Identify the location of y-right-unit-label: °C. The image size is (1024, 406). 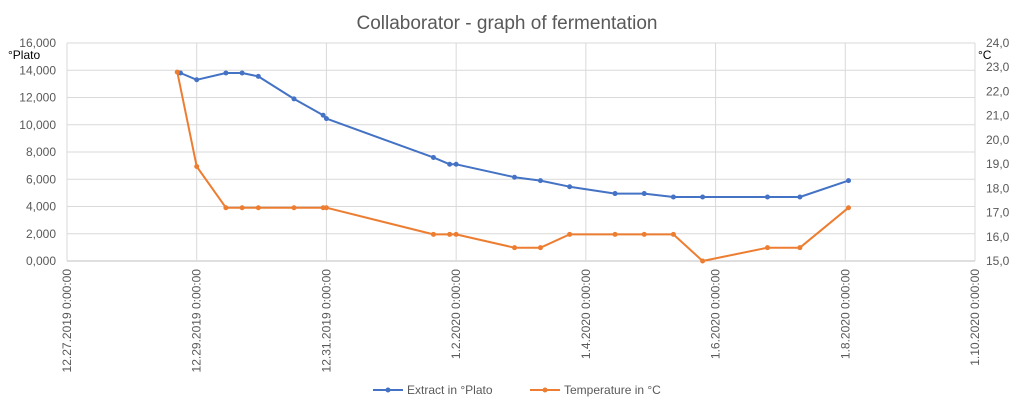
(985, 55).